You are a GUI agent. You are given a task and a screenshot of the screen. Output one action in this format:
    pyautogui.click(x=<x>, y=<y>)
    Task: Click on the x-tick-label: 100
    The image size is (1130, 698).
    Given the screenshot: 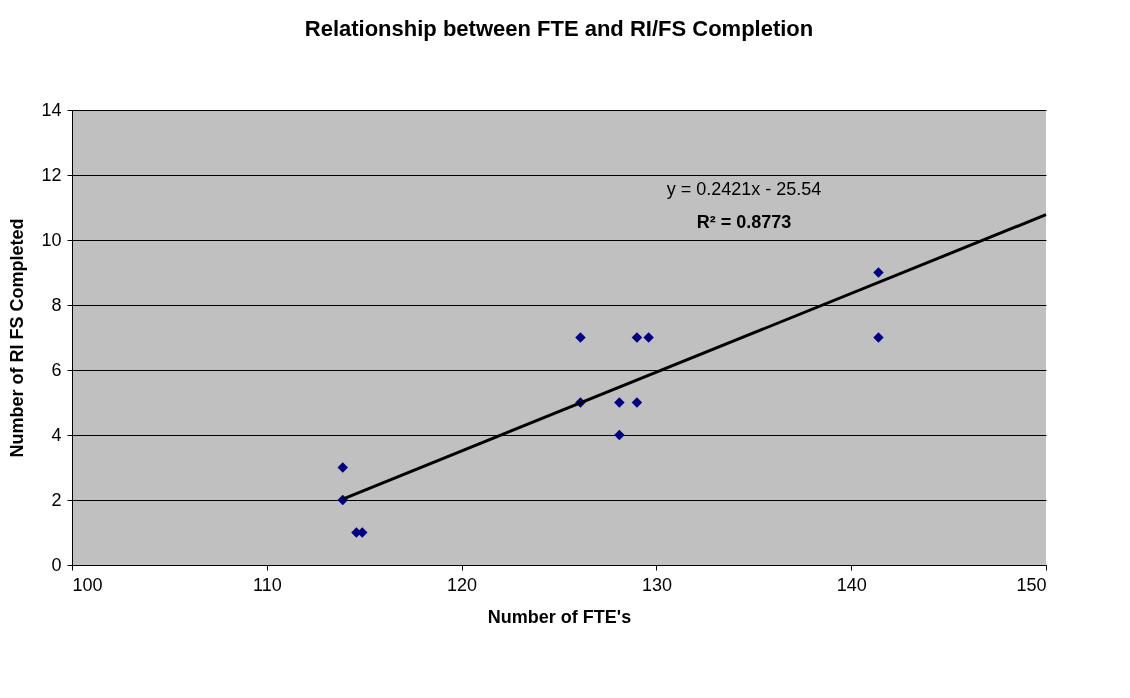 What is the action you would take?
    pyautogui.click(x=87, y=584)
    